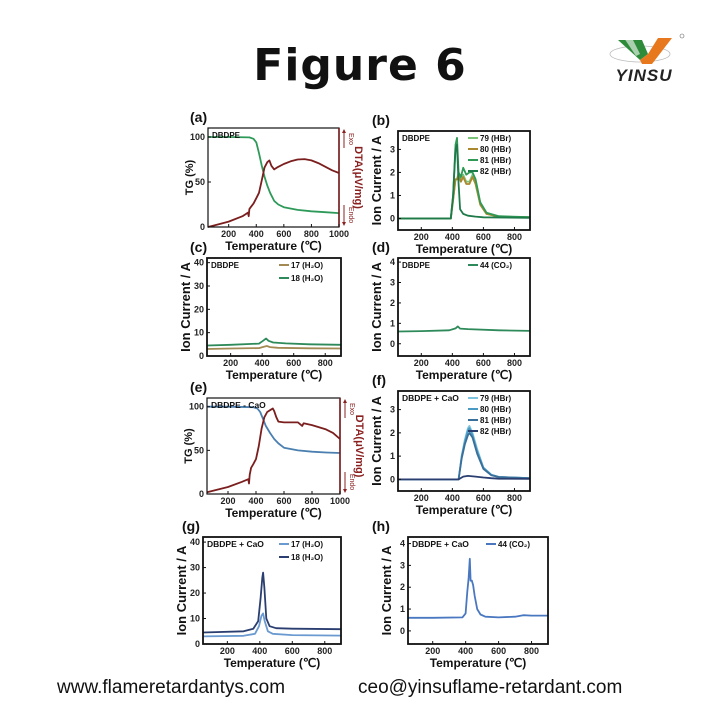 The height and width of the screenshot is (720, 720). Describe the element at coordinates (392, 262) in the screenshot. I see `svg-text: 4` at that location.